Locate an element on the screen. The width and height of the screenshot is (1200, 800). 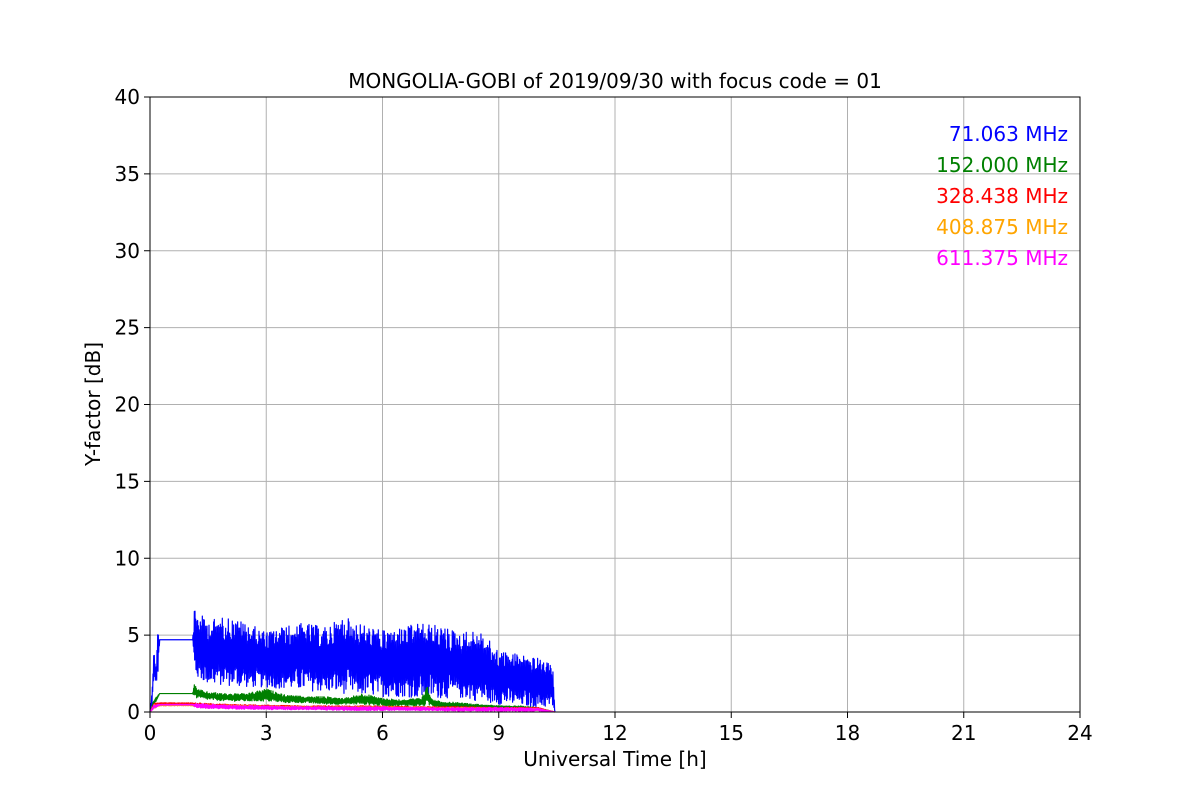
legend-entry: 611.375 MHz is located at coordinates (1002, 258).